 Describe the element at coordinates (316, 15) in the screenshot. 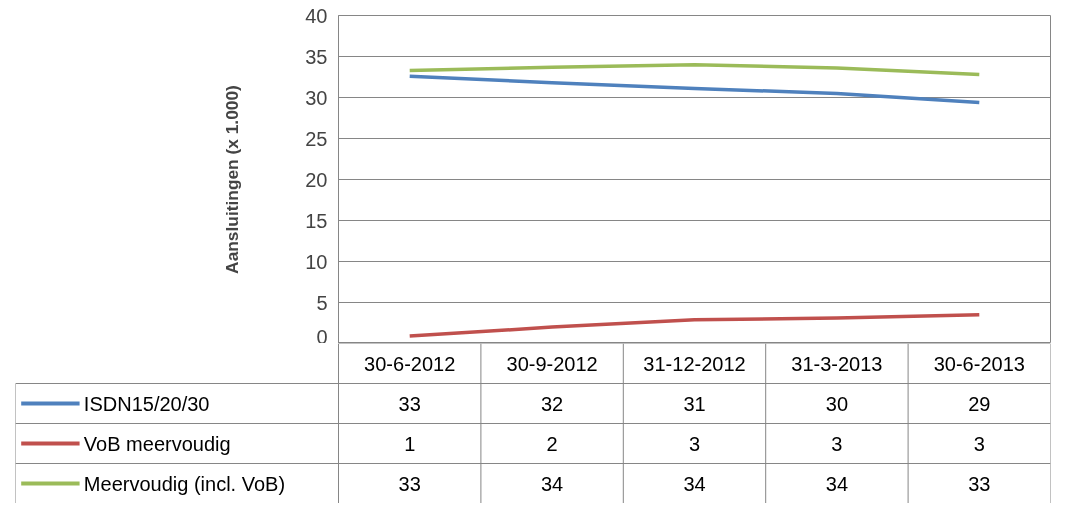

I see `y-tick-label: 40` at that location.